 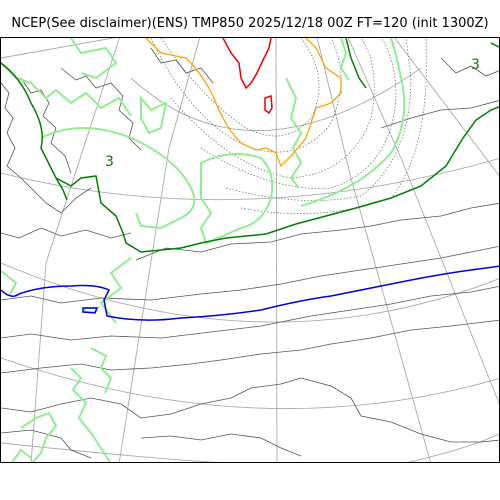 I want to click on orange-contours, so click(x=243, y=103).